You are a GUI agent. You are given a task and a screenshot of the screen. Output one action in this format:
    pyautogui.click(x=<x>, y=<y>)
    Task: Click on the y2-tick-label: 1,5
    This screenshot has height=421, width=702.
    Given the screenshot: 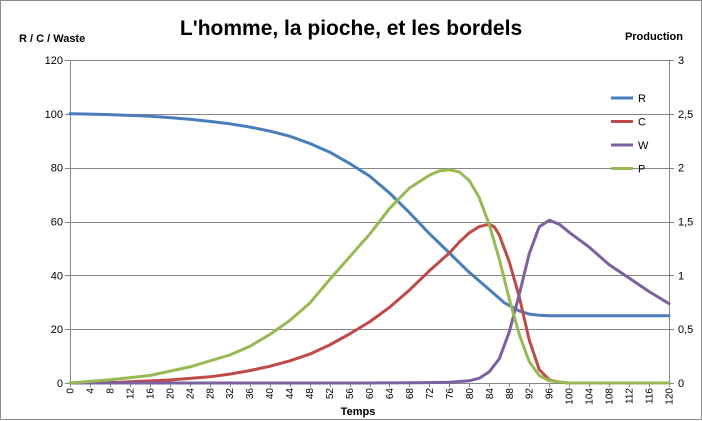 What is the action you would take?
    pyautogui.click(x=685, y=223)
    